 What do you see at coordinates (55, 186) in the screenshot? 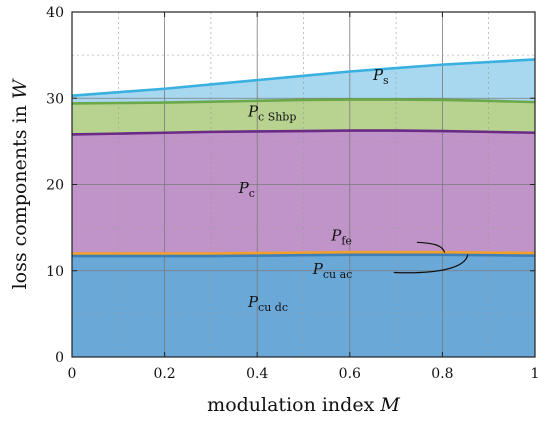
I see `y-tick-label-2: 20` at bounding box center [55, 186].